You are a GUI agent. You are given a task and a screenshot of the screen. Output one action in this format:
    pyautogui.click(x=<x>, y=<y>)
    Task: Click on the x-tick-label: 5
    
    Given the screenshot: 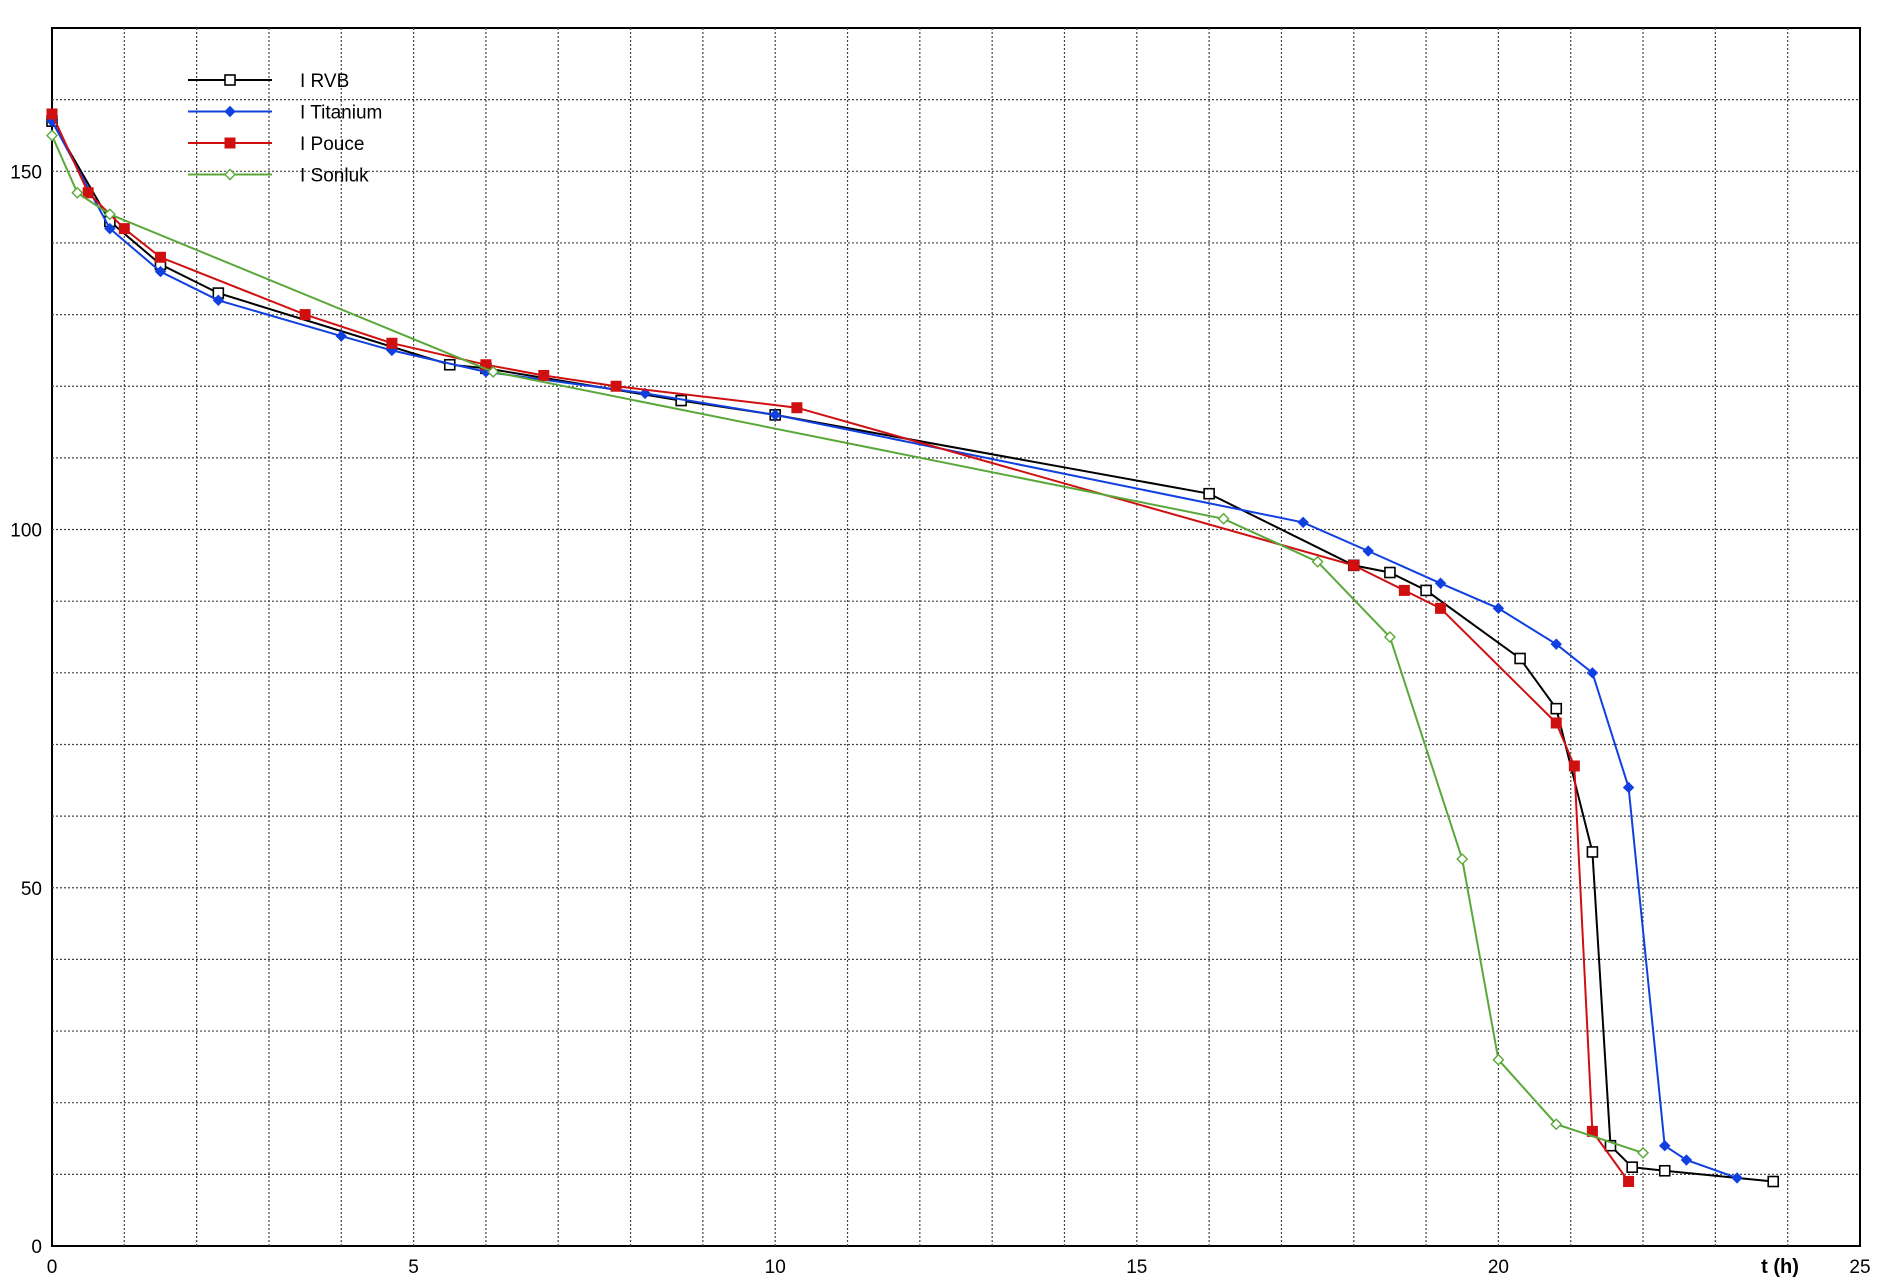 What is the action you would take?
    pyautogui.click(x=413, y=1267)
    